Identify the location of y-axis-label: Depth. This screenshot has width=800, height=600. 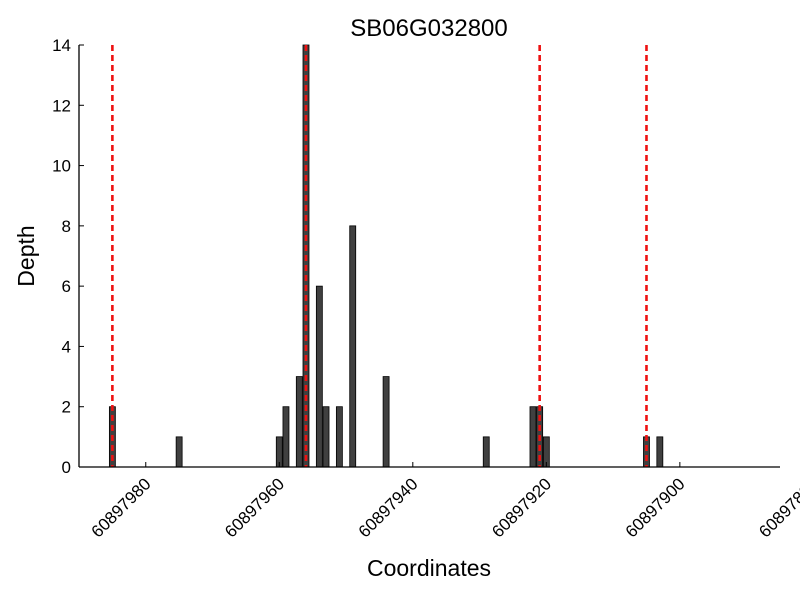
(26, 255).